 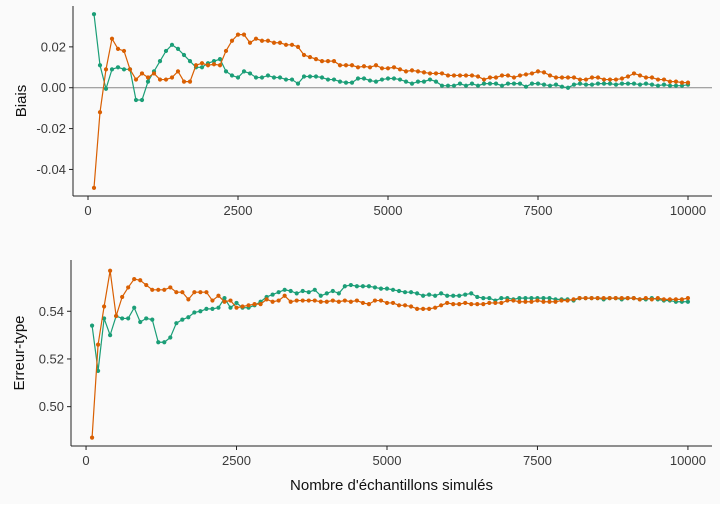 What do you see at coordinates (538, 210) in the screenshot?
I see `x-tick-label: 7500` at bounding box center [538, 210].